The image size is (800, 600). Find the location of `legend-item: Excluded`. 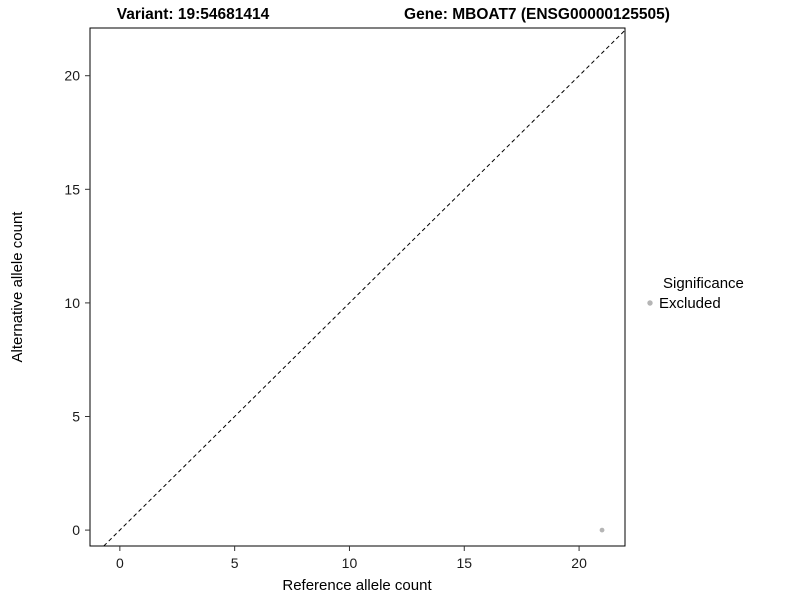

legend-item: Excluded is located at coordinates (684, 303).